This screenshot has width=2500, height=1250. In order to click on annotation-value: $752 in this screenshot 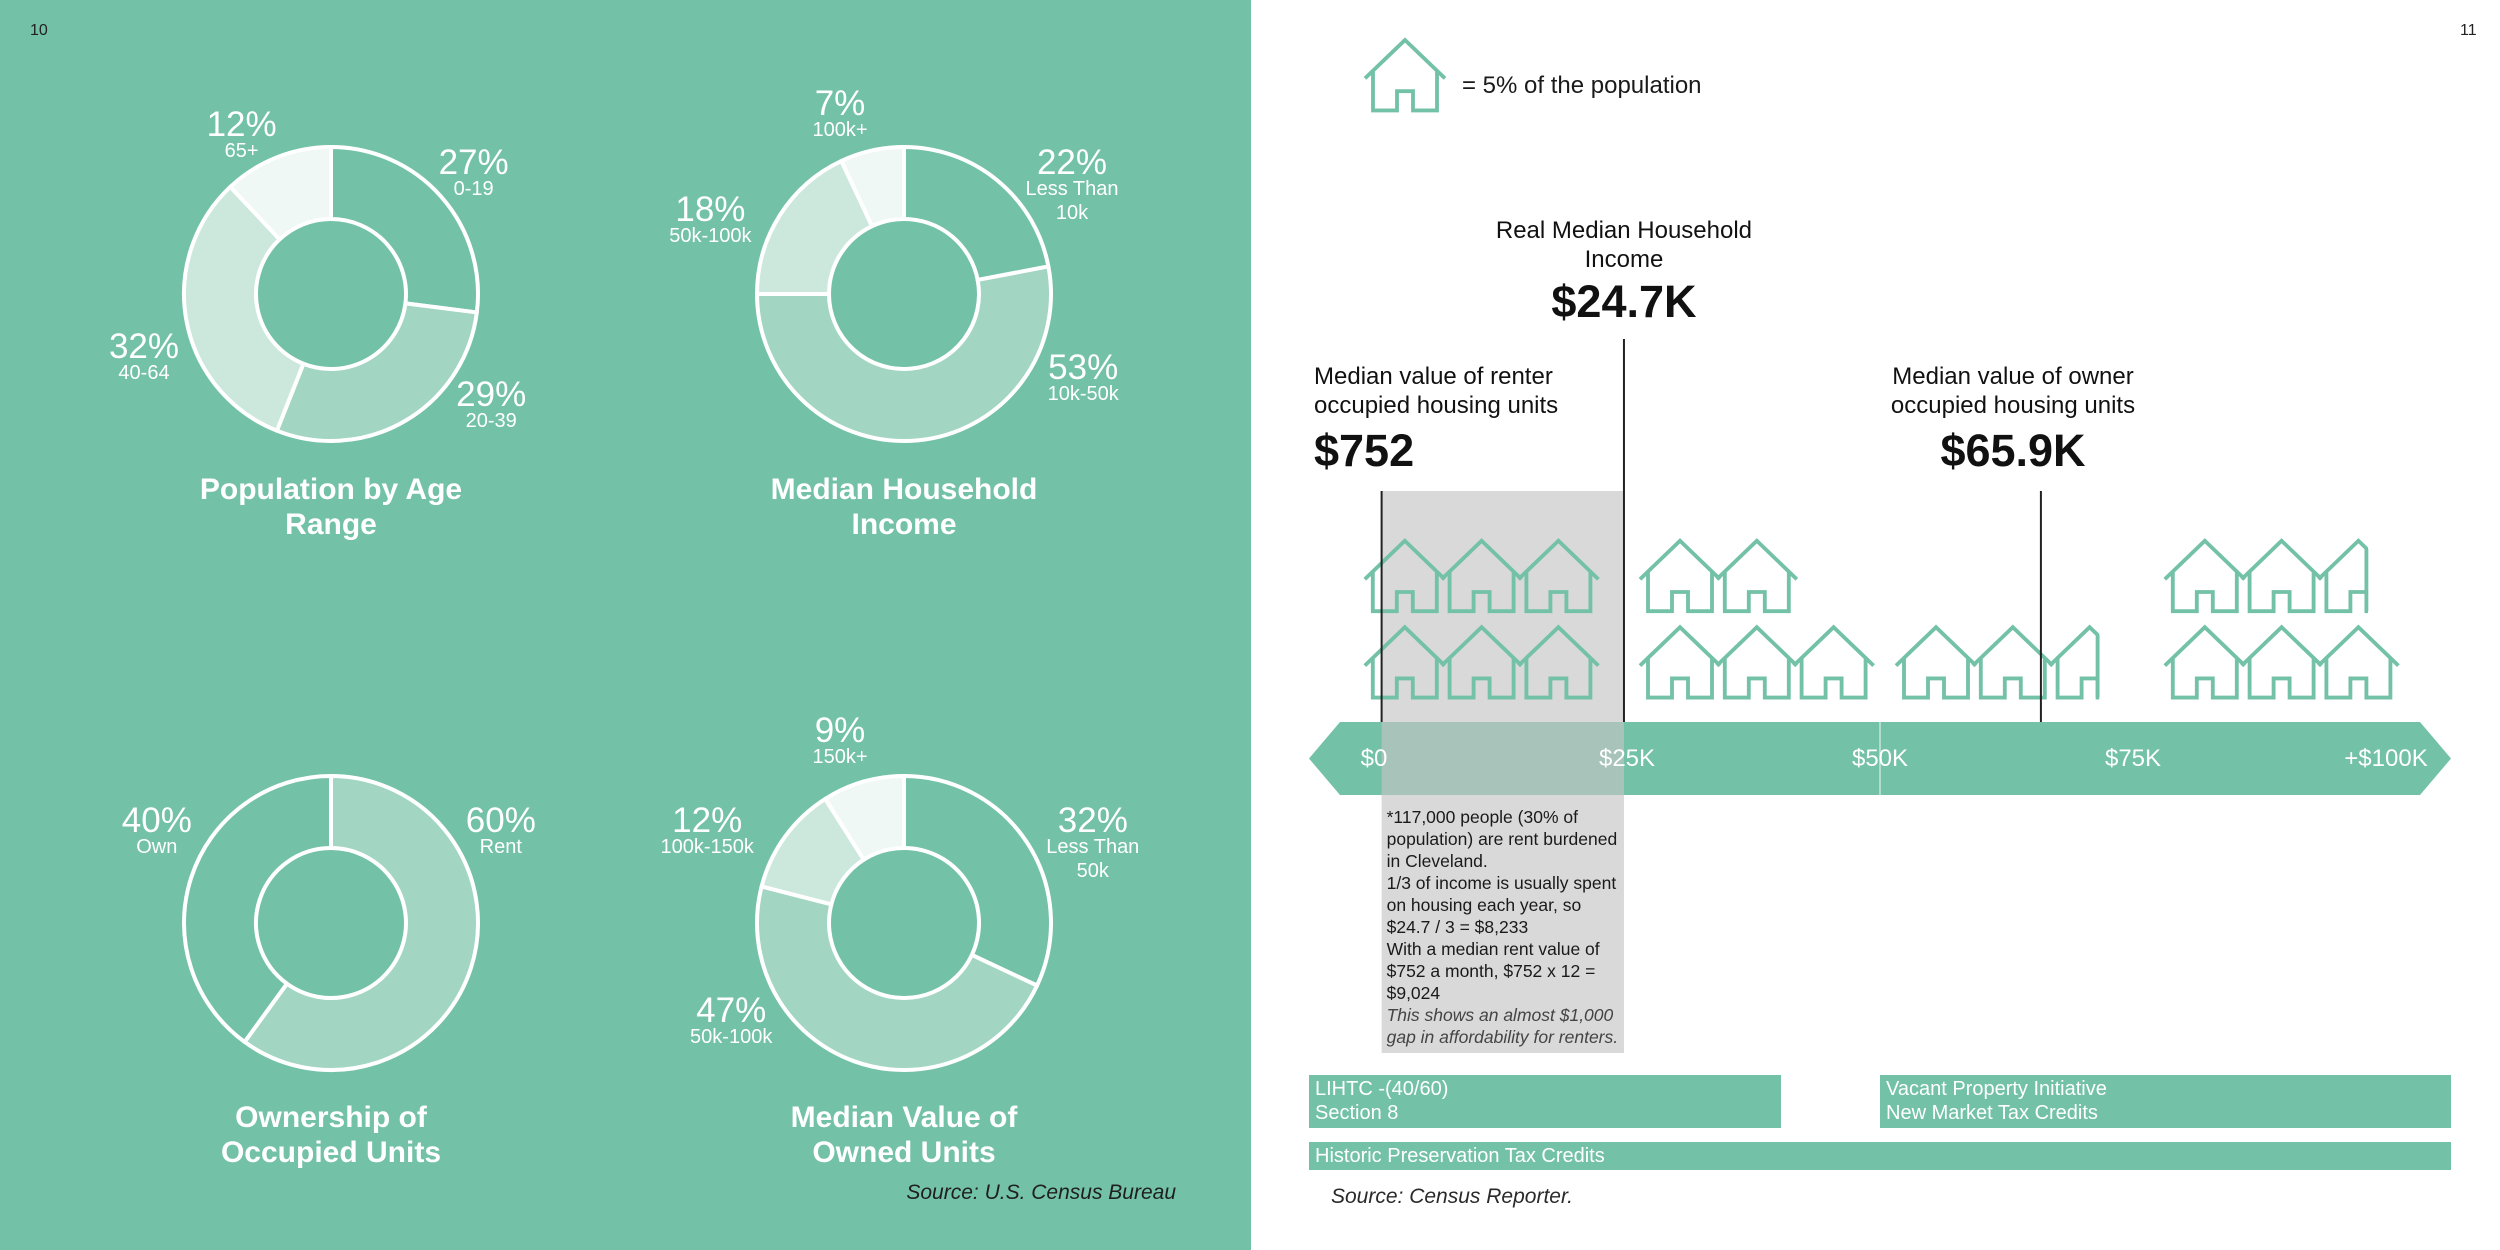, I will do `click(1364, 450)`.